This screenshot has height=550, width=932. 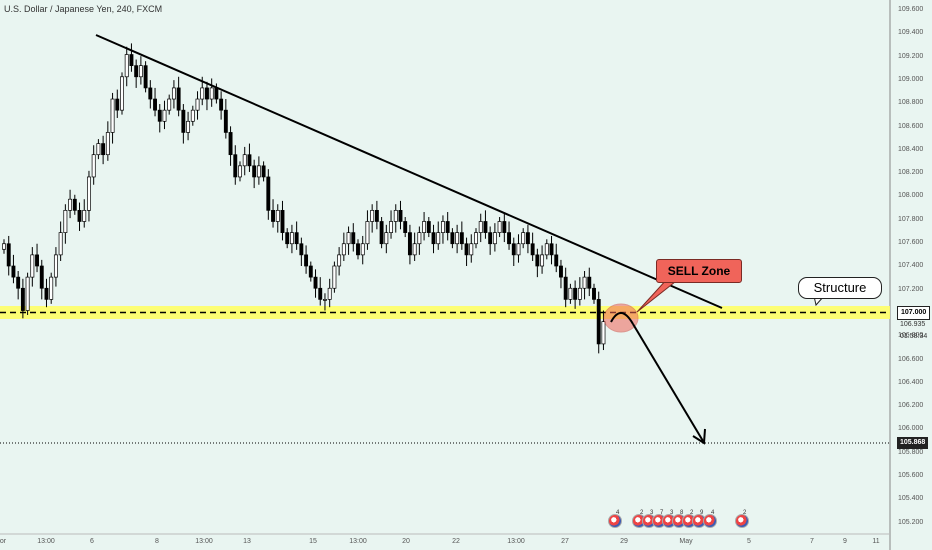 What do you see at coordinates (621, 318) in the screenshot?
I see `sell-zone-ellipse` at bounding box center [621, 318].